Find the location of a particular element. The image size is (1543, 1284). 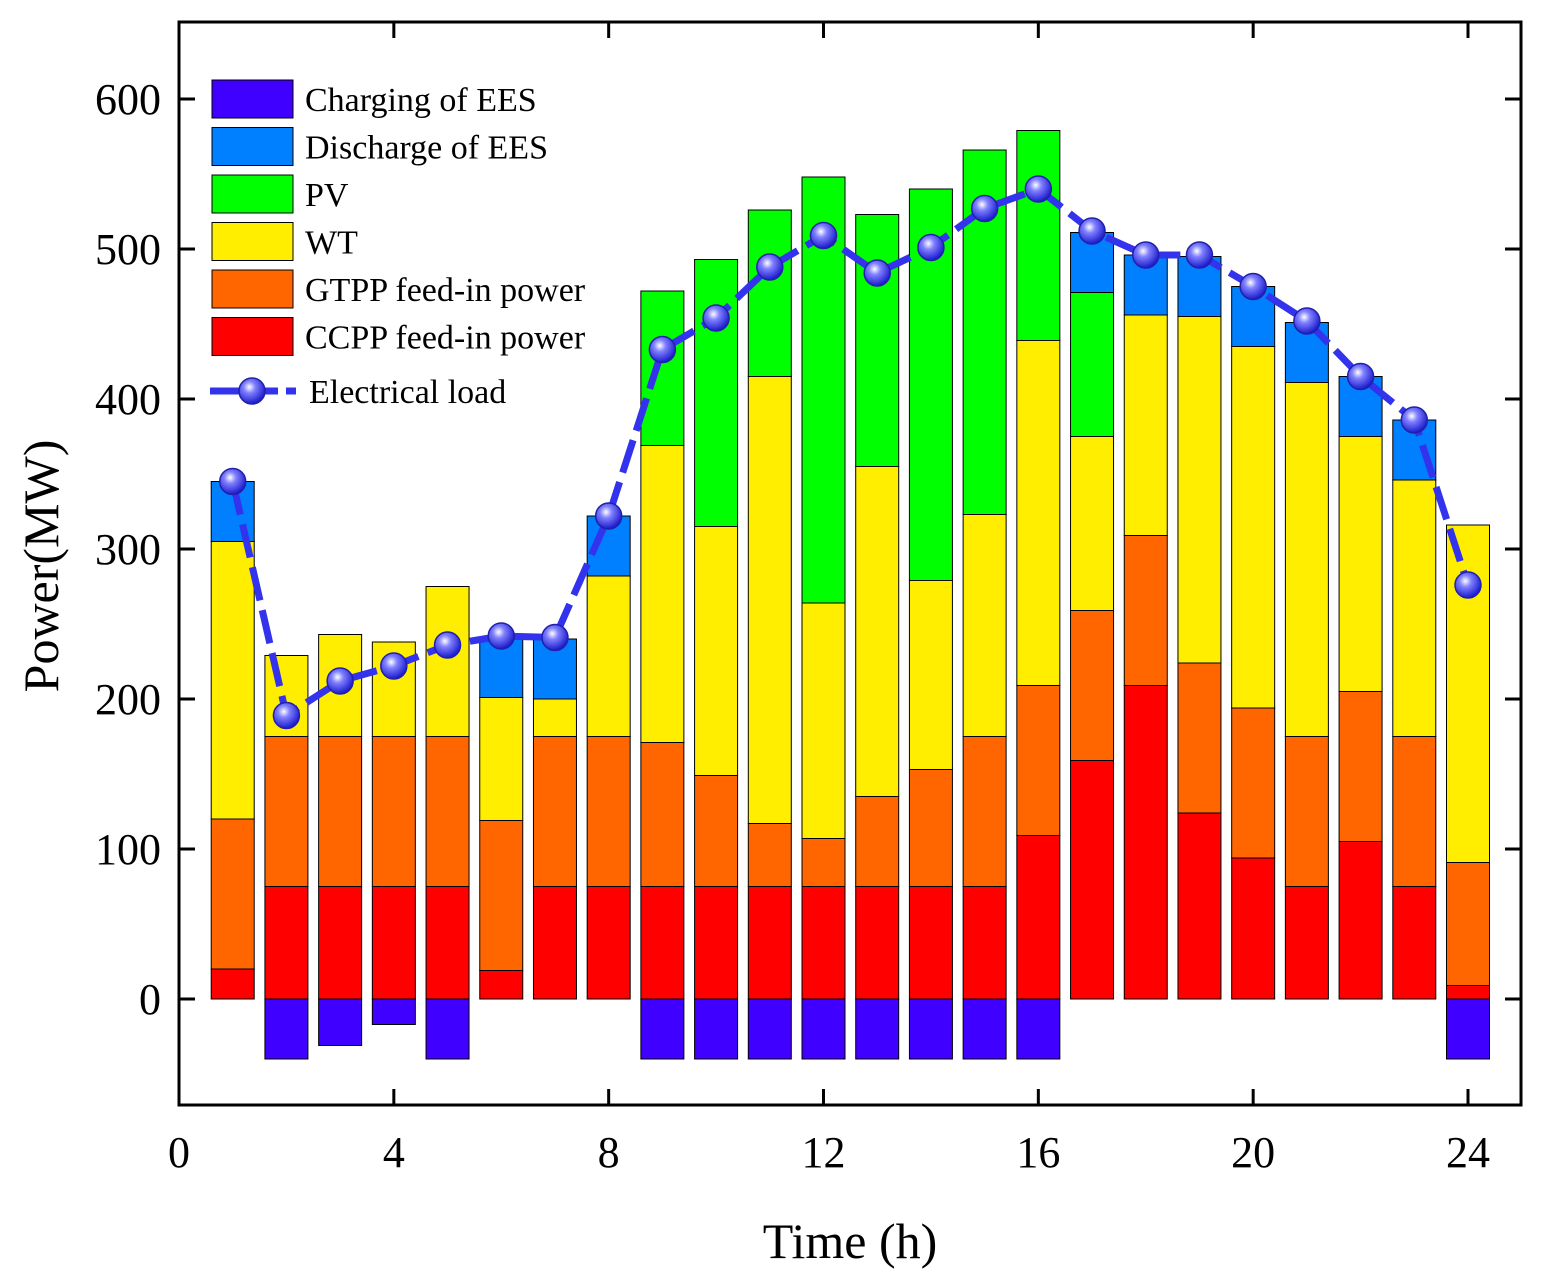

bar-wt-h7 is located at coordinates (554, 717).